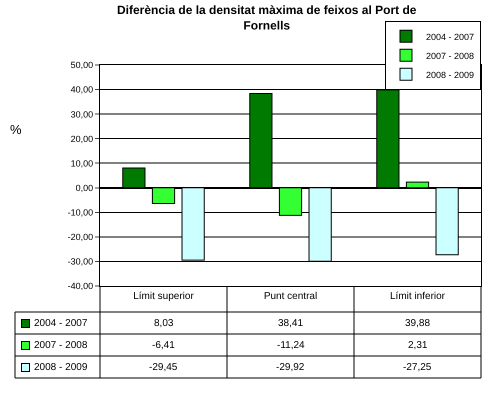 The width and height of the screenshot is (485, 396). Describe the element at coordinates (163, 296) in the screenshot. I see `x-tick-label: Límit superior` at that location.